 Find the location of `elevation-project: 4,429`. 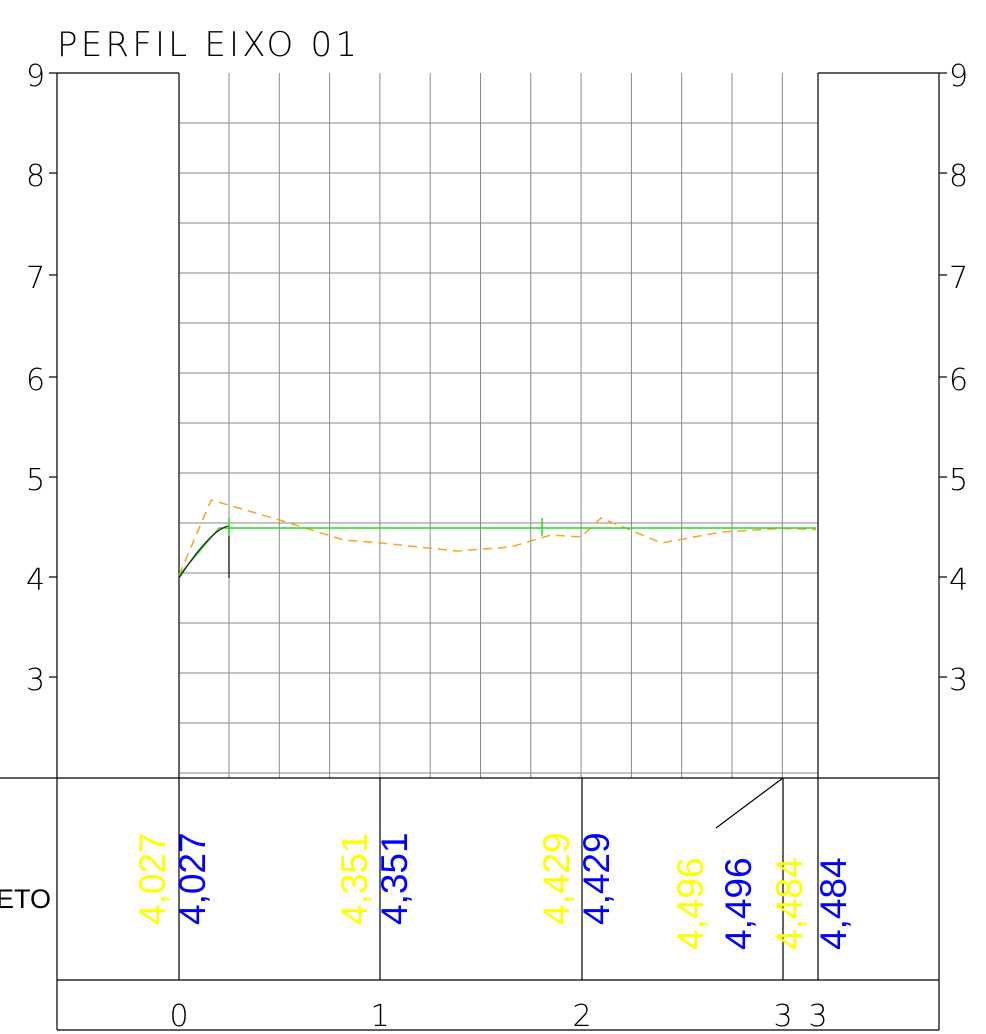

elevation-project: 4,429 is located at coordinates (596, 878).